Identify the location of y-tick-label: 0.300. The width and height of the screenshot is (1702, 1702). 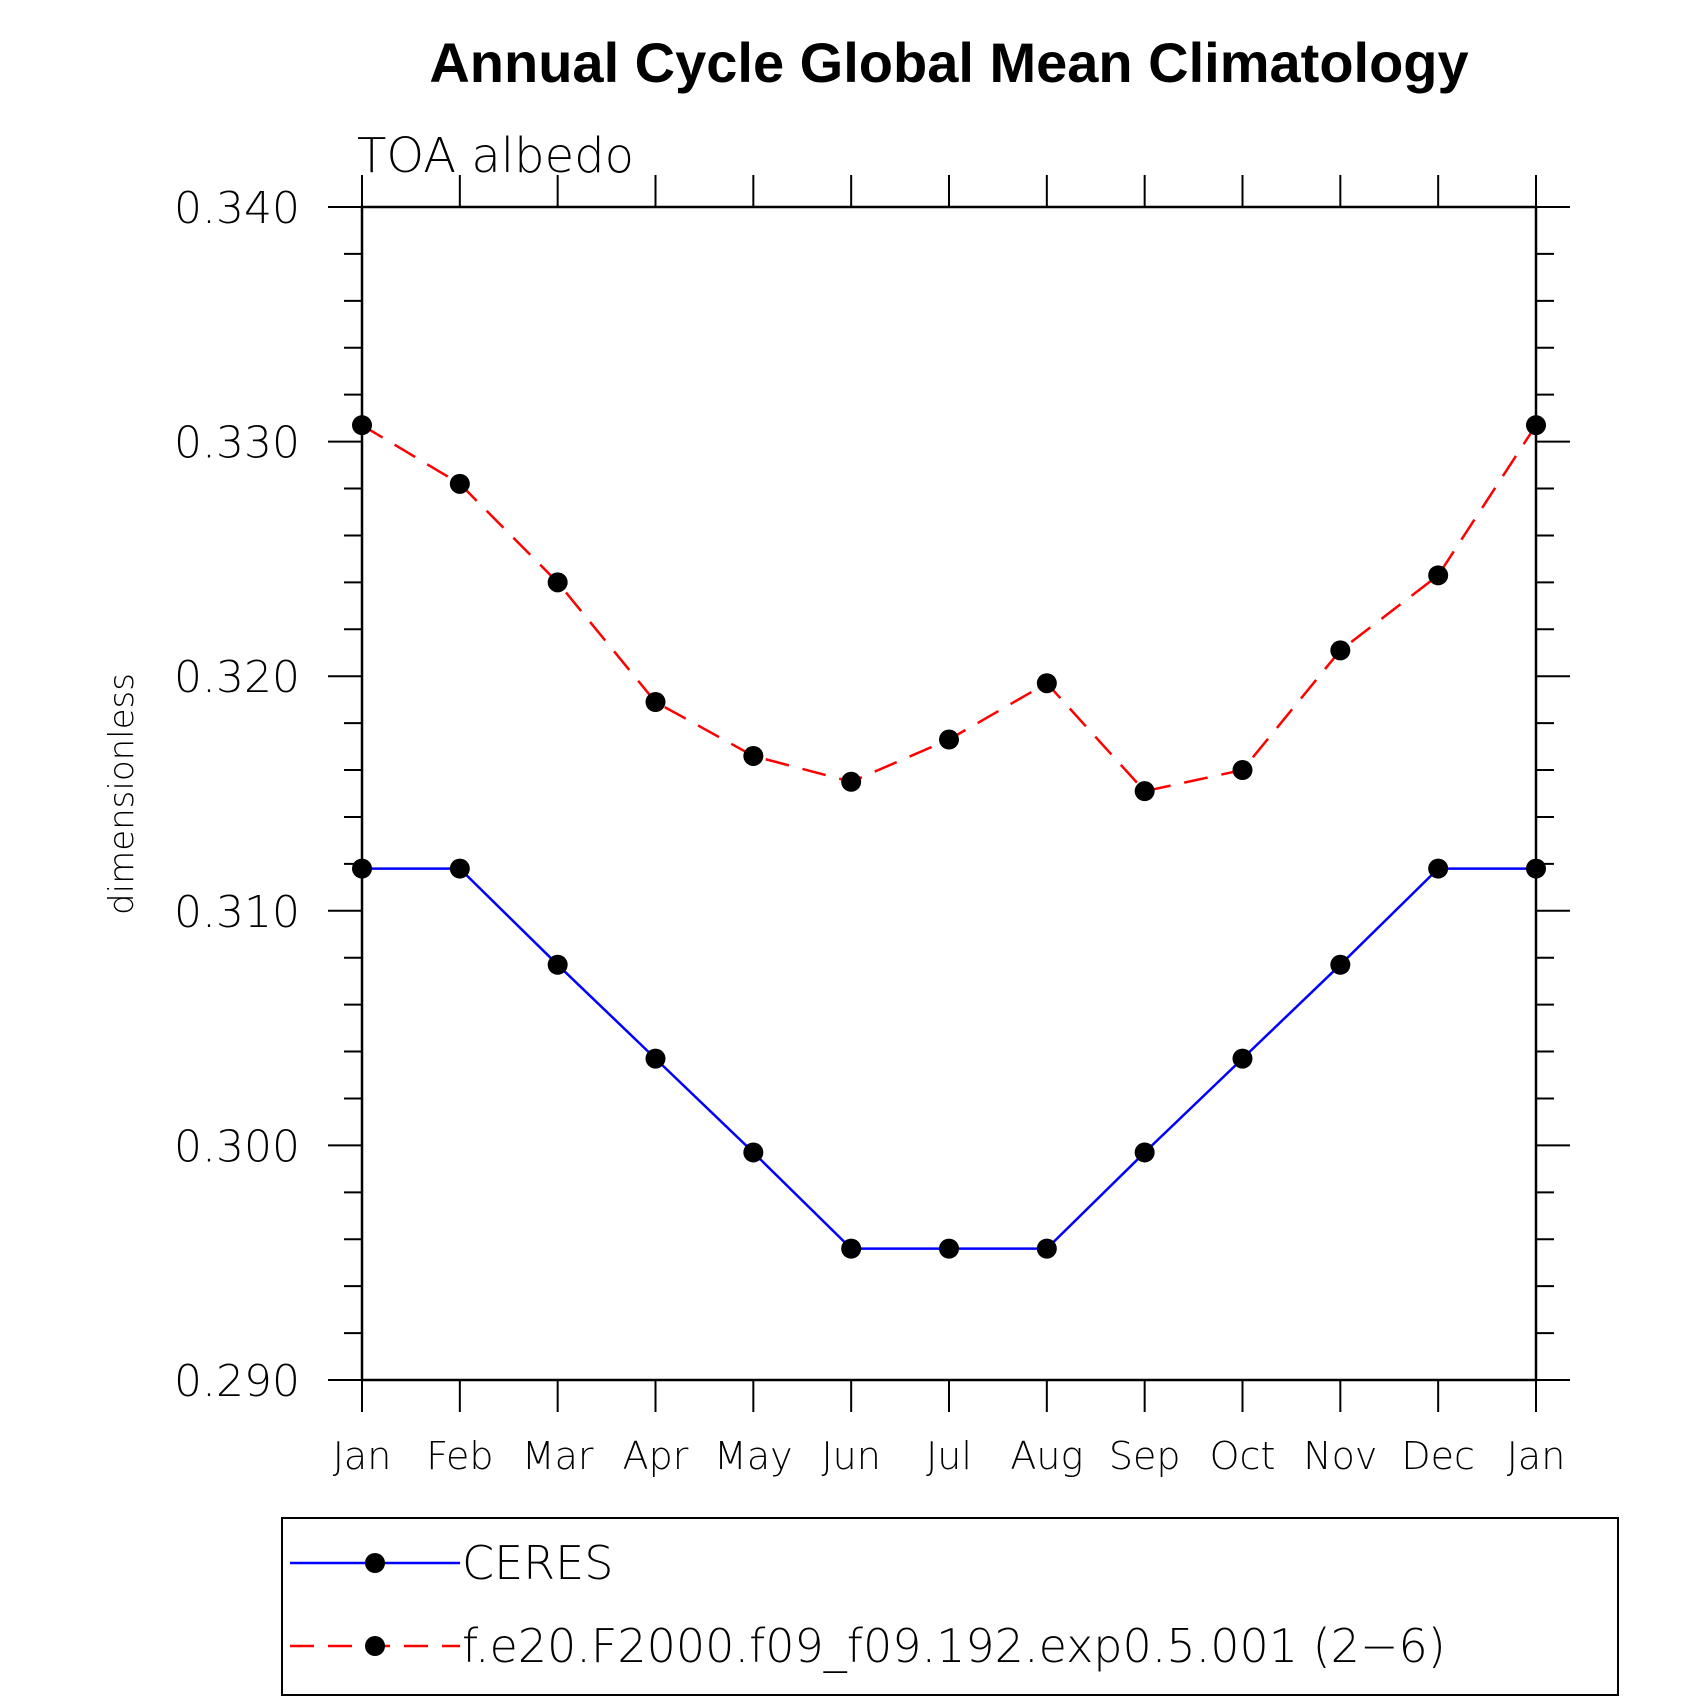
(237, 1146).